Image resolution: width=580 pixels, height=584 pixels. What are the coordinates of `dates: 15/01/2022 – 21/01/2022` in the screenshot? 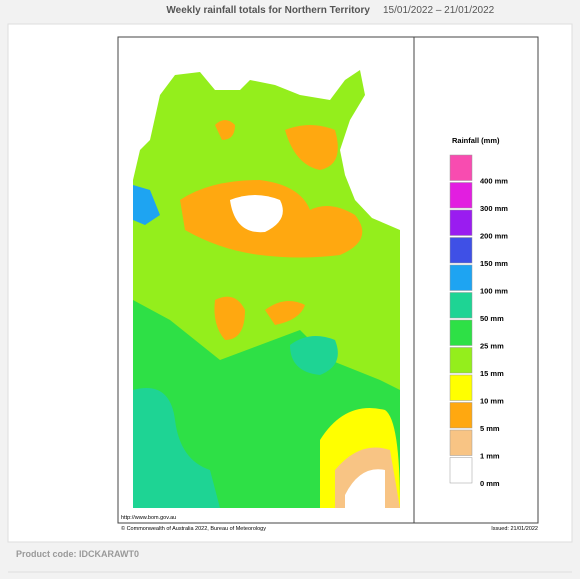 It's located at (439, 10).